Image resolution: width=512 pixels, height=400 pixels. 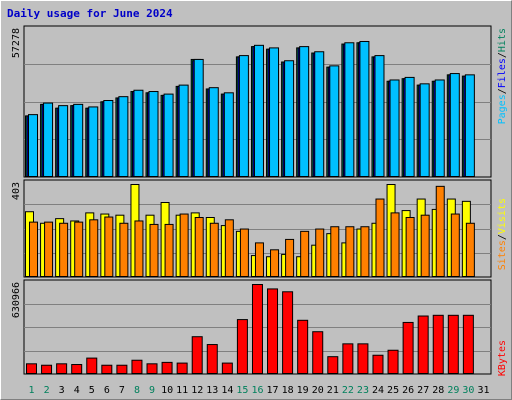 I want to click on legend-pages: Pages, so click(x=502, y=109).